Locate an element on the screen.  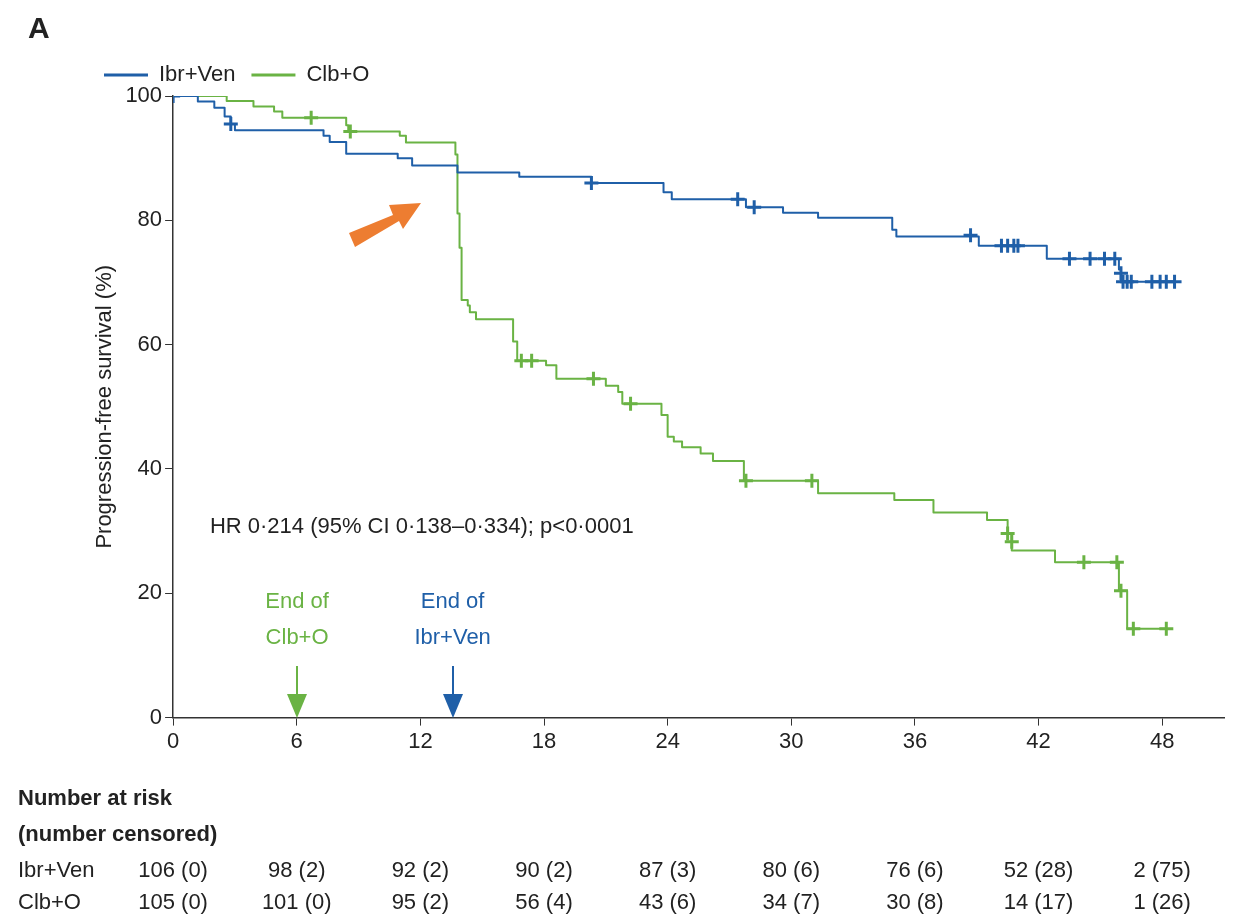
y-axis-title: Progression-free survival (%) is located at coordinates (104, 406).